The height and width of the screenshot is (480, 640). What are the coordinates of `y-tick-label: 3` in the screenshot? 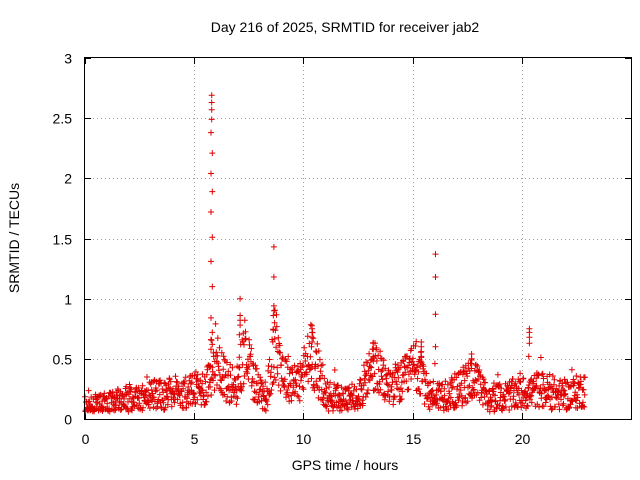 It's located at (68, 59).